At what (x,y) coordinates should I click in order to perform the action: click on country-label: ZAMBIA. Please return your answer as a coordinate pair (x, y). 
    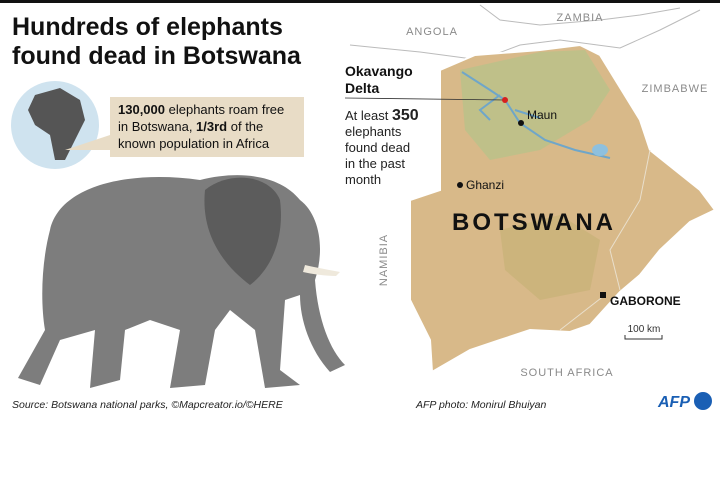
    Looking at the image, I should click on (580, 18).